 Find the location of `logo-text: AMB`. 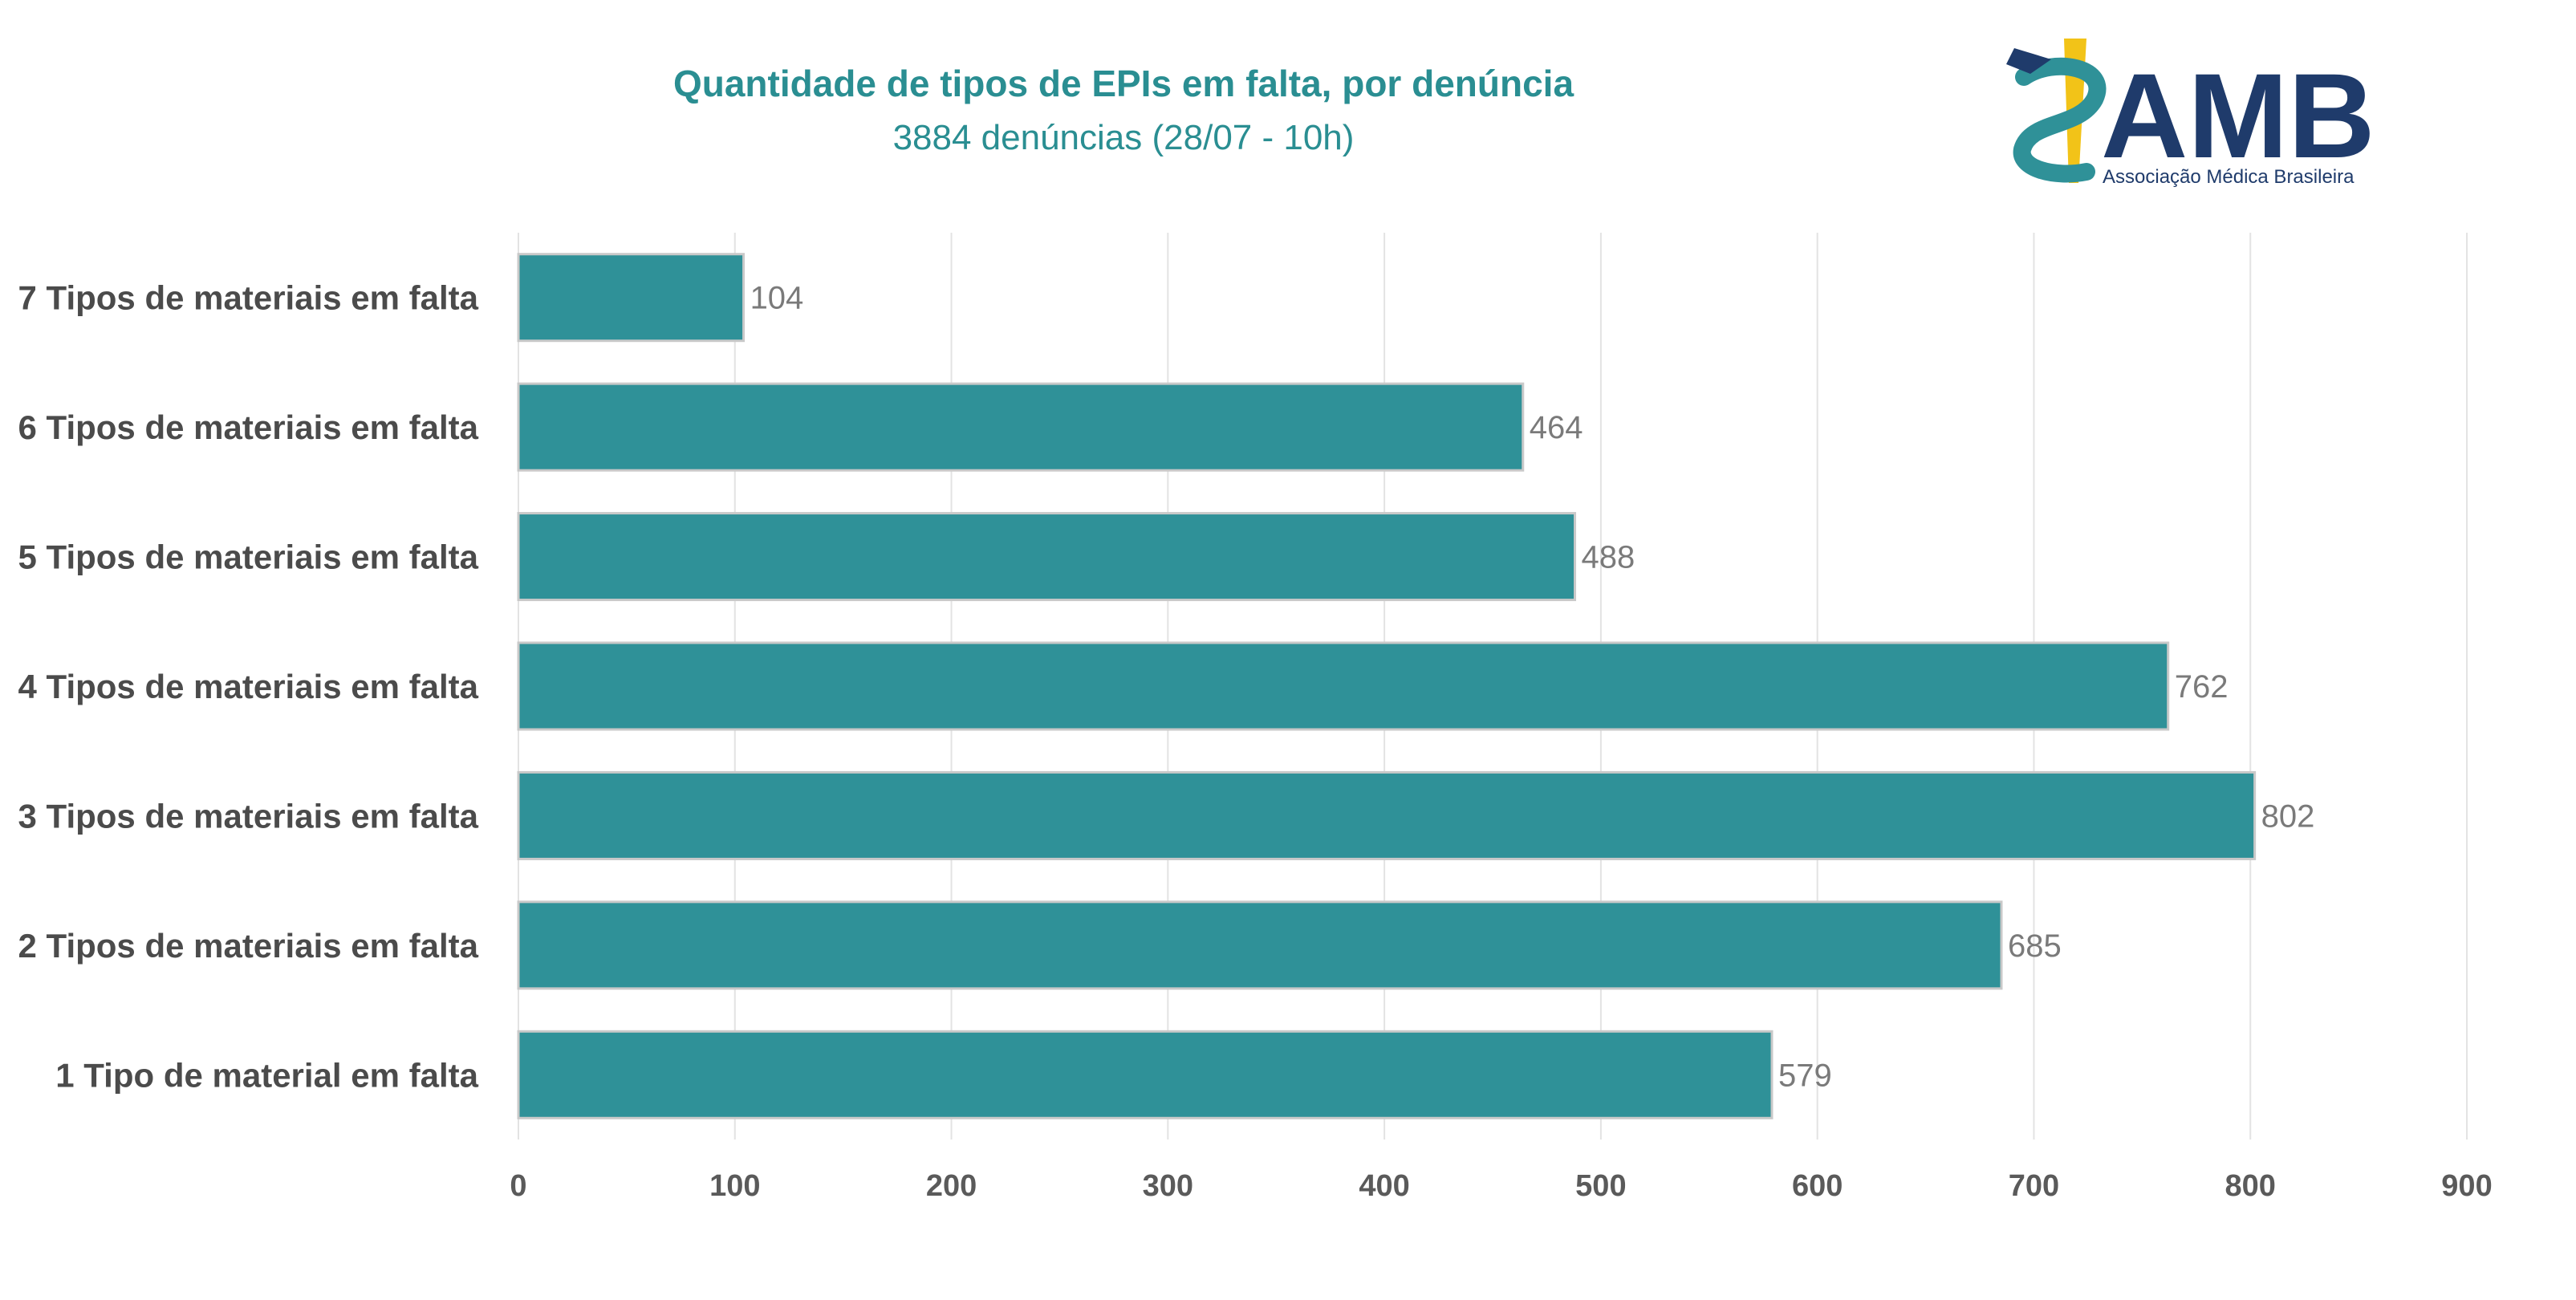

logo-text: AMB is located at coordinates (2238, 116).